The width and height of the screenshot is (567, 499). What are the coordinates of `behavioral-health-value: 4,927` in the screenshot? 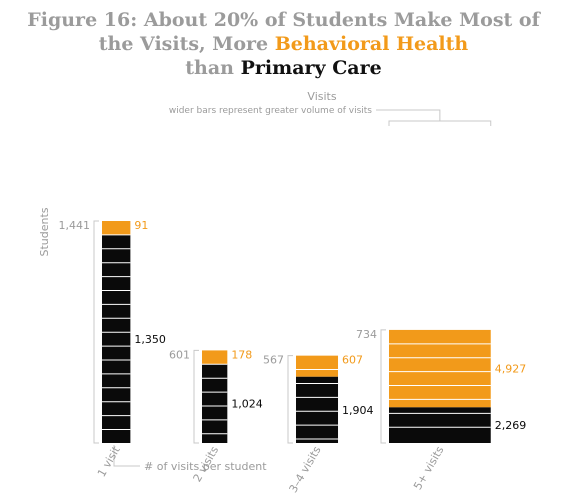 It's located at (511, 369).